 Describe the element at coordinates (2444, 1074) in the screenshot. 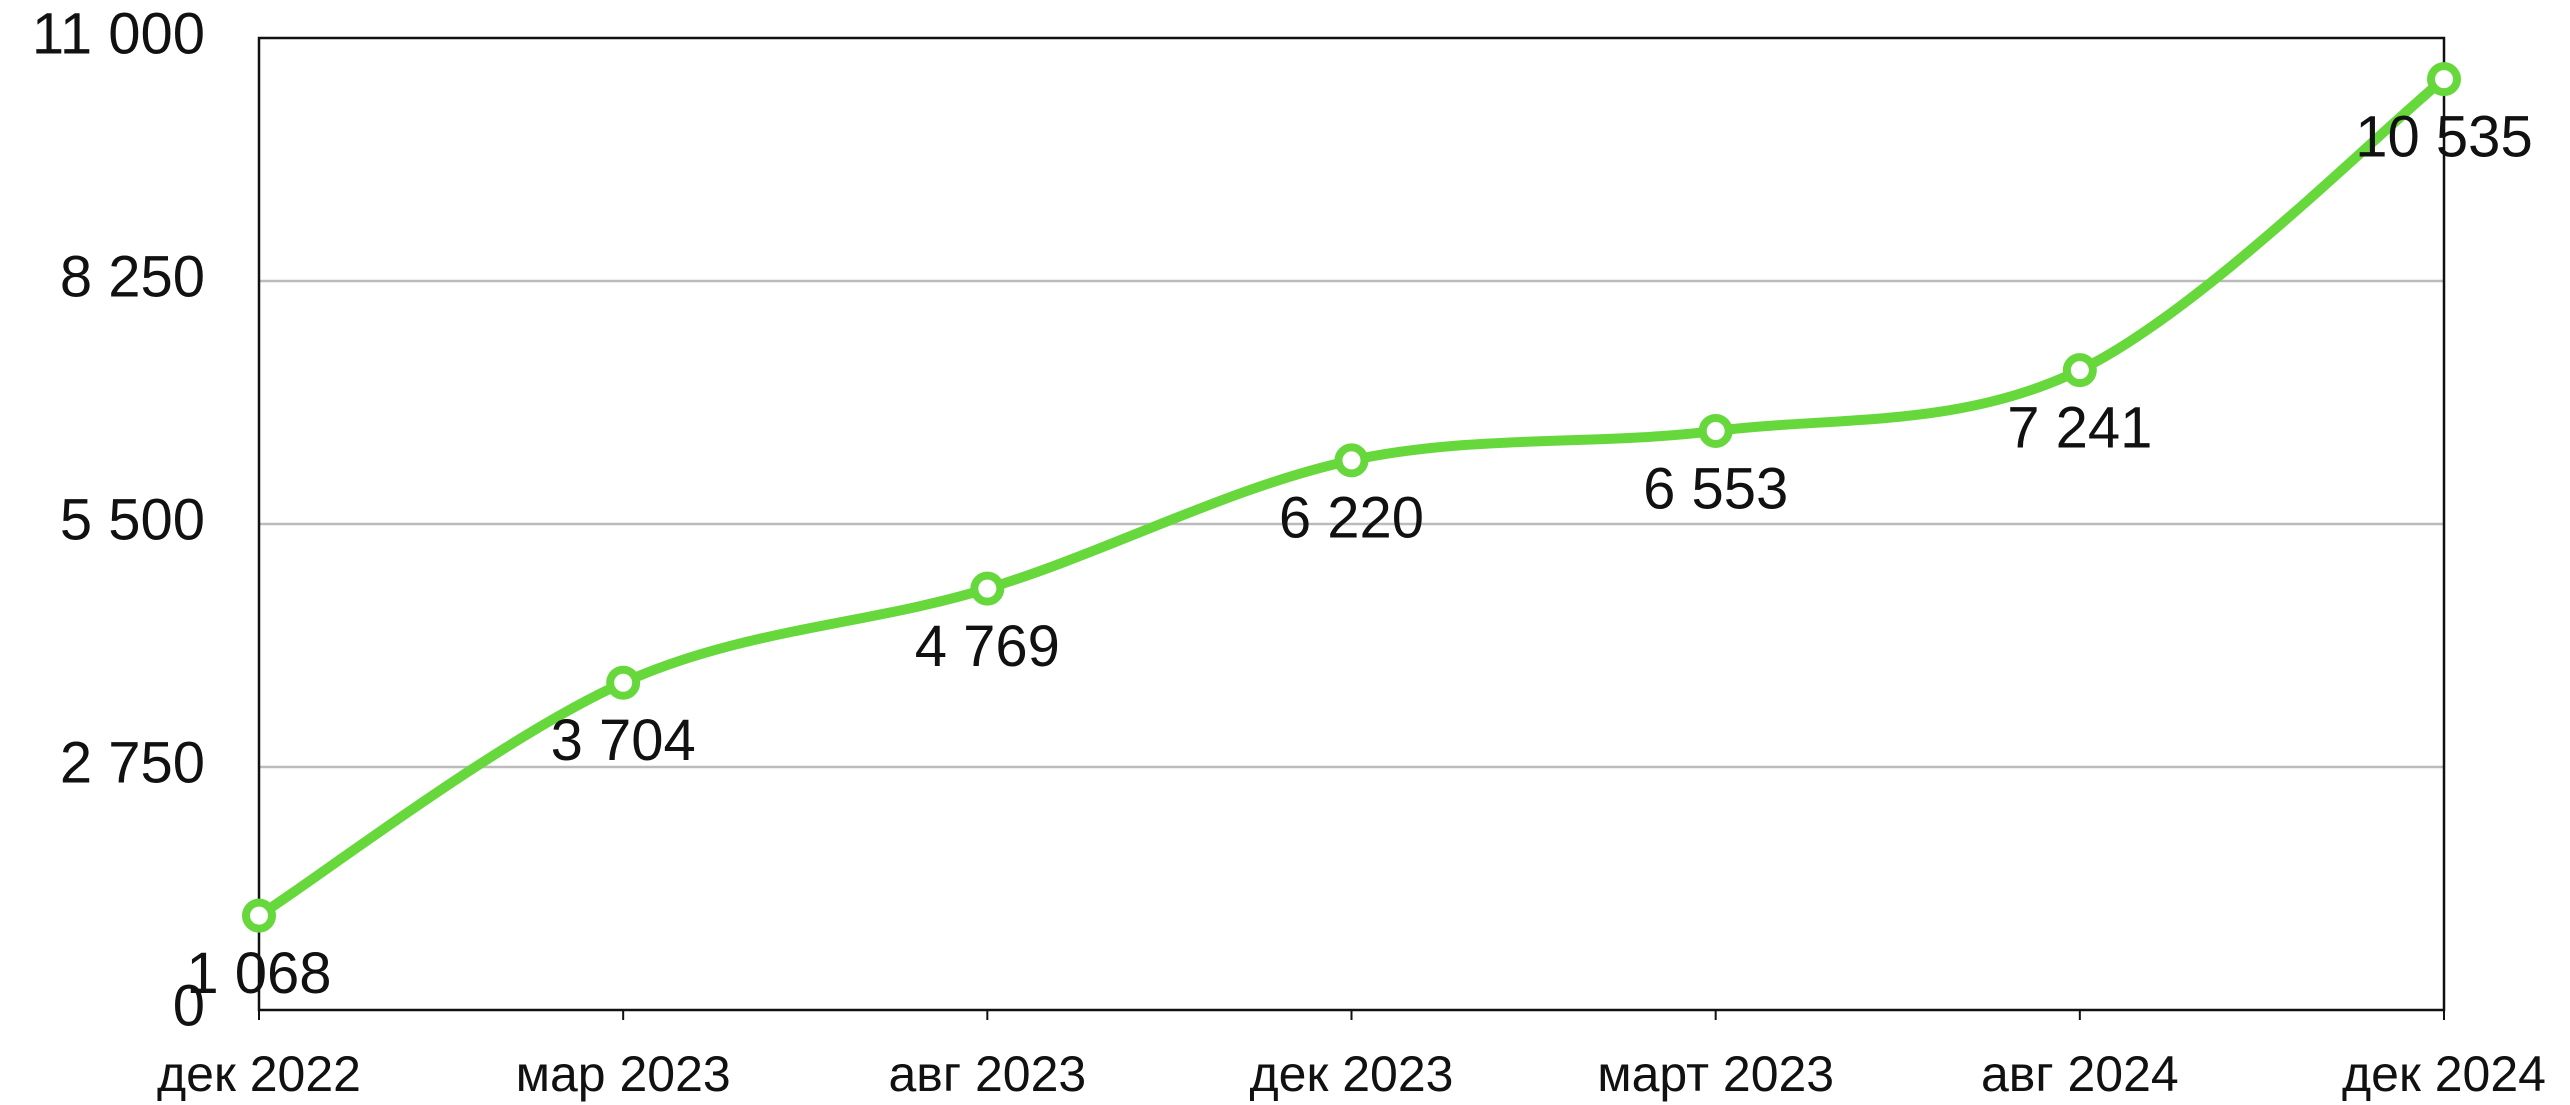

I see `x-tick-label: дек 2024` at that location.